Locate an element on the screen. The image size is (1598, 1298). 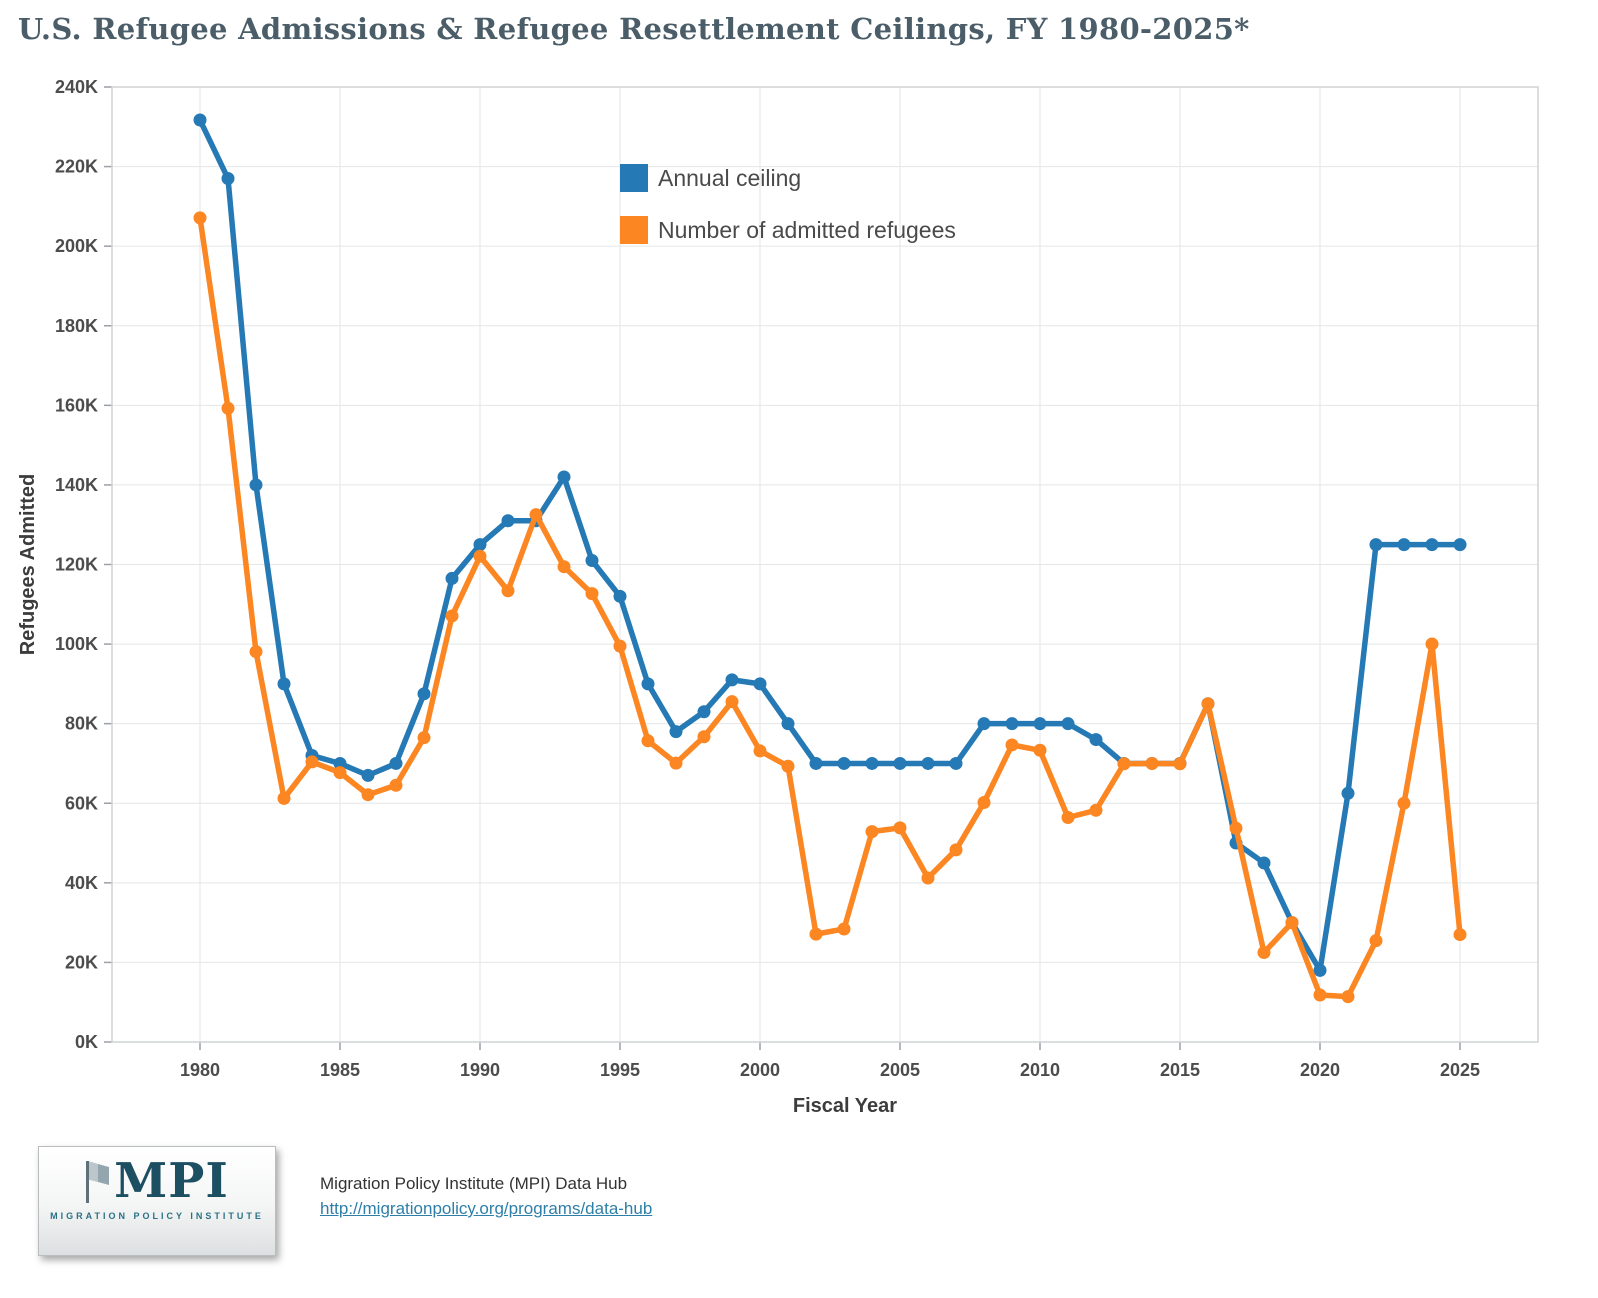
y-tick-label: 200K is located at coordinates (76, 246).